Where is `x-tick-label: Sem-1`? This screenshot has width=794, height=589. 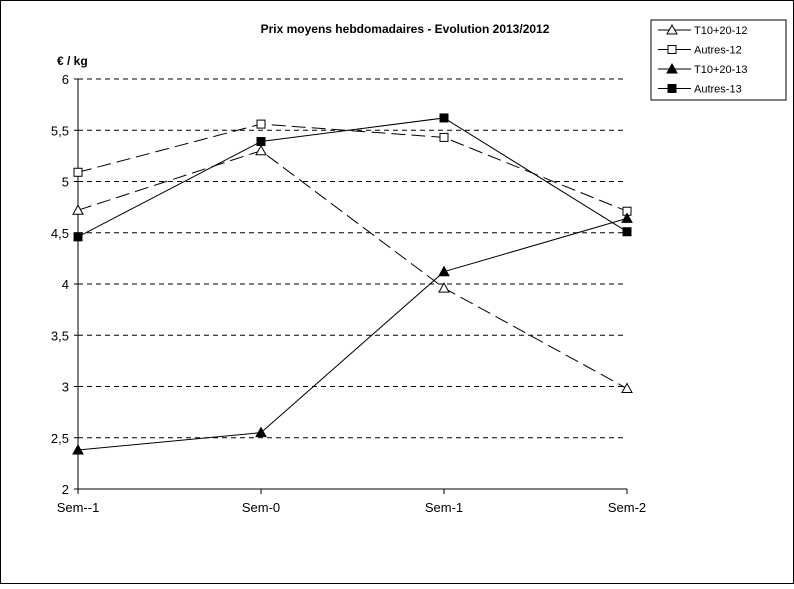 x-tick-label: Sem-1 is located at coordinates (444, 507).